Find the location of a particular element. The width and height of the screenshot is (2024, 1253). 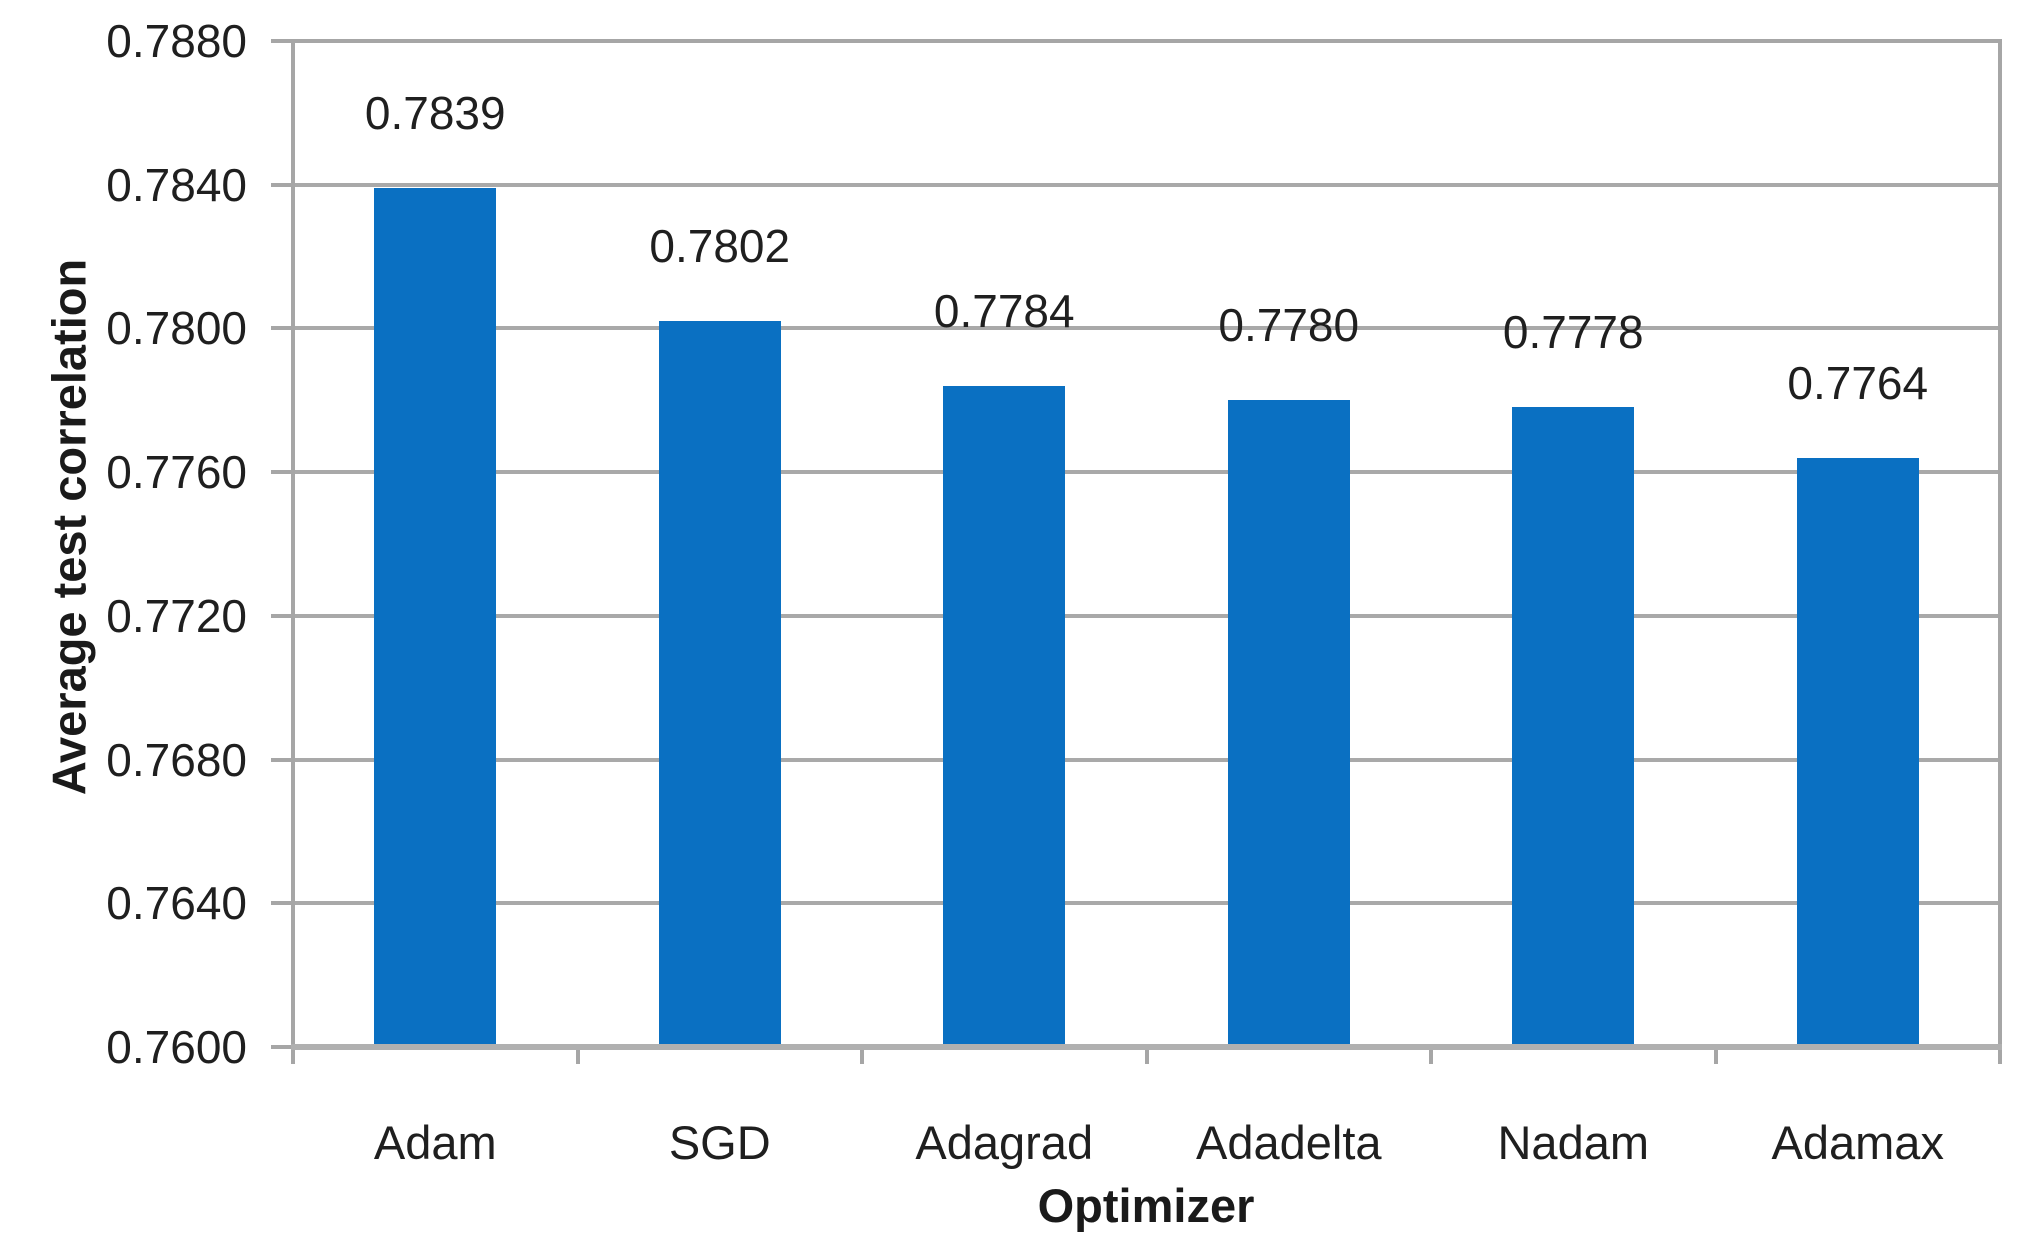

y-tick-label: 0.7840 is located at coordinates (176, 184).